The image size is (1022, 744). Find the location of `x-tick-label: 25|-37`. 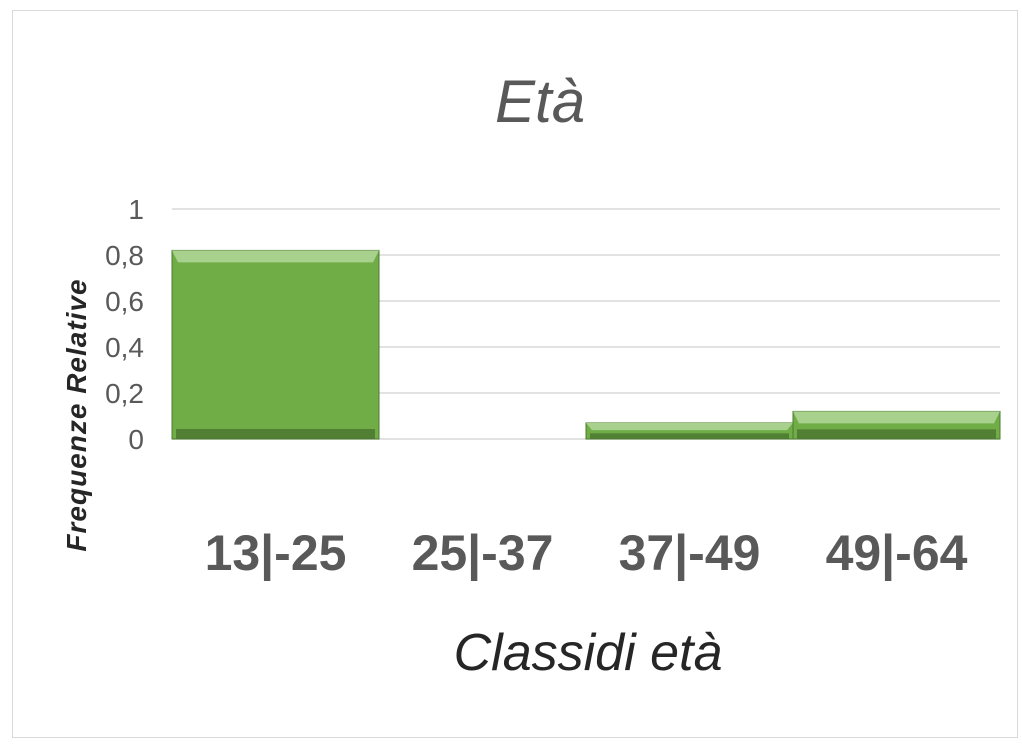

x-tick-label: 25|-37 is located at coordinates (483, 553).